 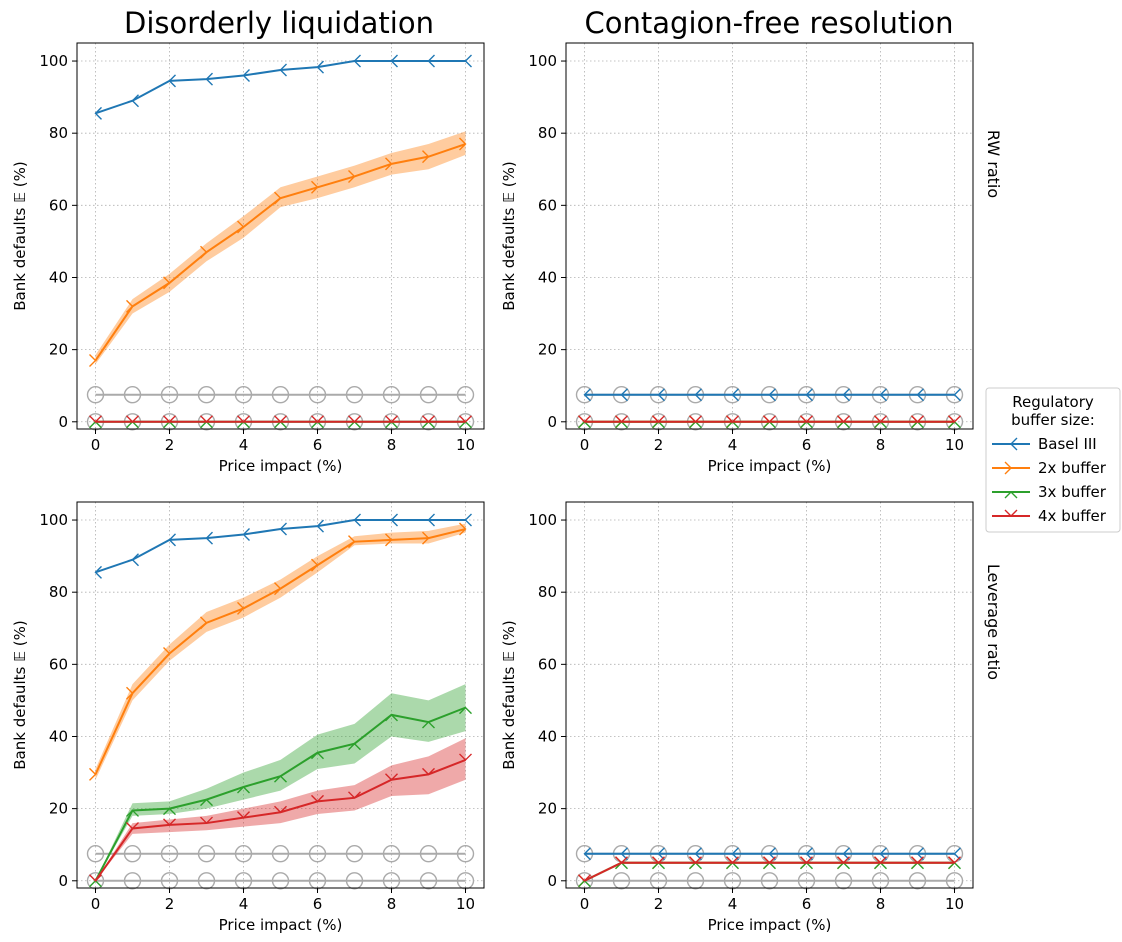 What do you see at coordinates (1072, 468) in the screenshot?
I see `legend-label-2x-buffer: 2x buffer` at bounding box center [1072, 468].